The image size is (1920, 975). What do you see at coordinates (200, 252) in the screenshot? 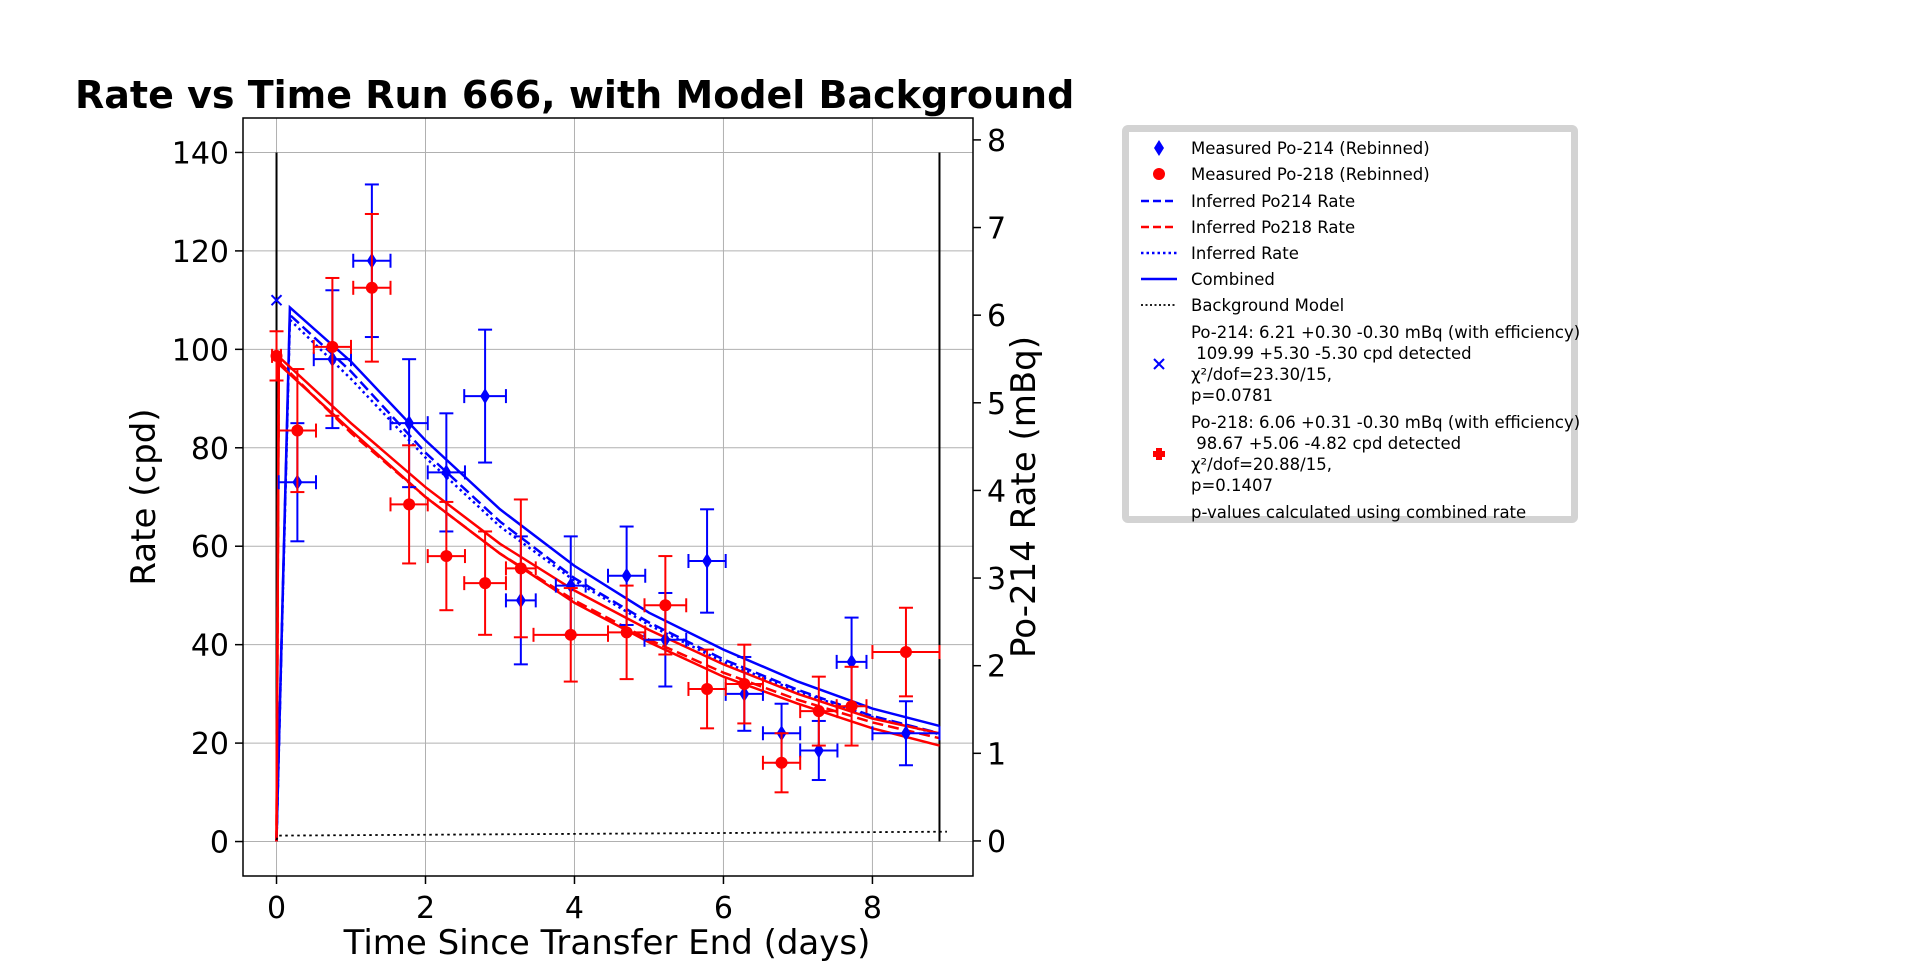
I see `y-tick-label: 120` at bounding box center [200, 252].